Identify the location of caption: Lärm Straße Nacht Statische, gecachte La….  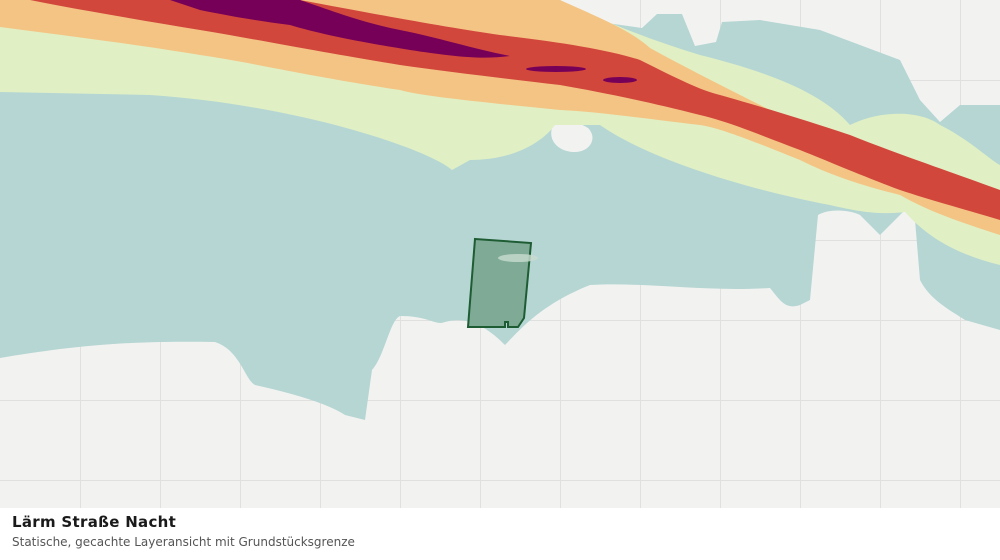
(183, 531).